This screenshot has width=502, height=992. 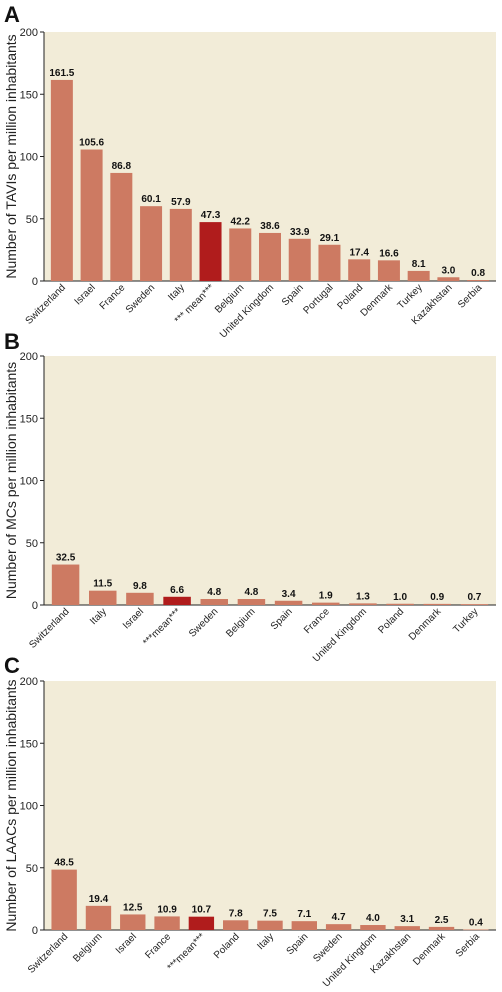 I want to click on value-label: 7.8, so click(x=236, y=913).